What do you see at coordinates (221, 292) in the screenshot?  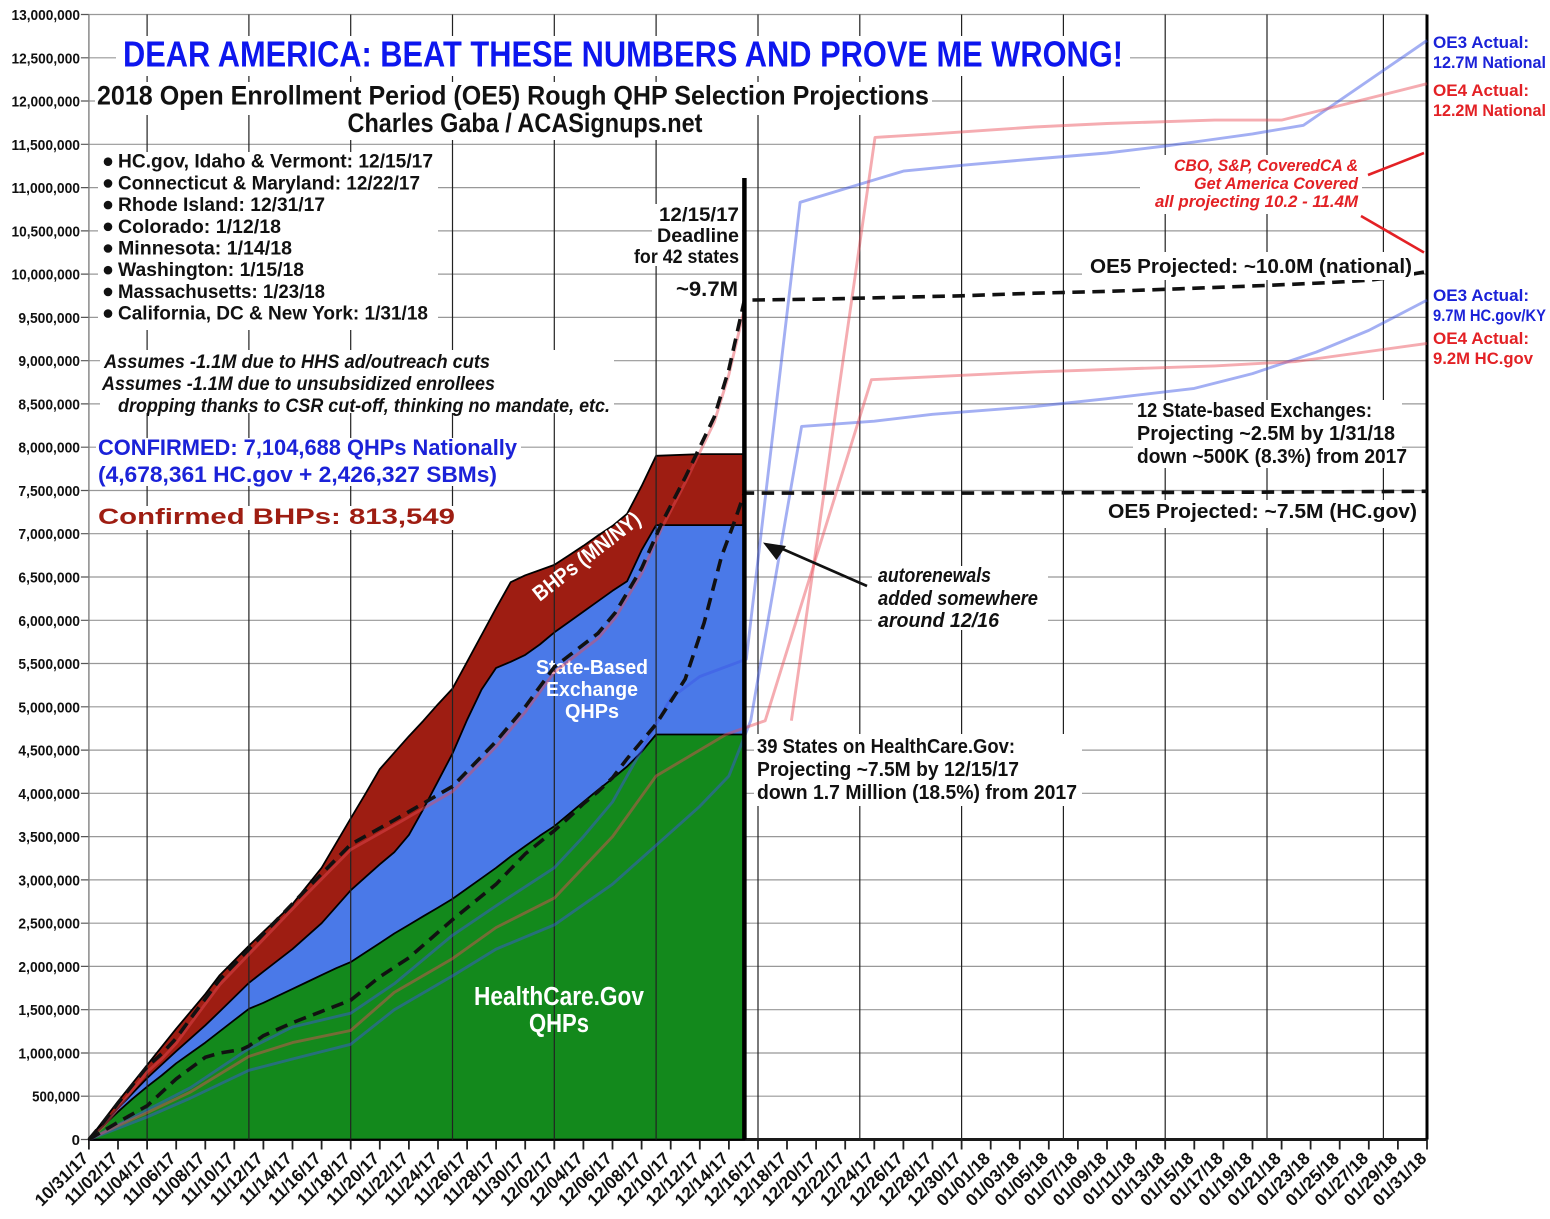 I see `svg-text: Massachusetts: 1/23/18` at bounding box center [221, 292].